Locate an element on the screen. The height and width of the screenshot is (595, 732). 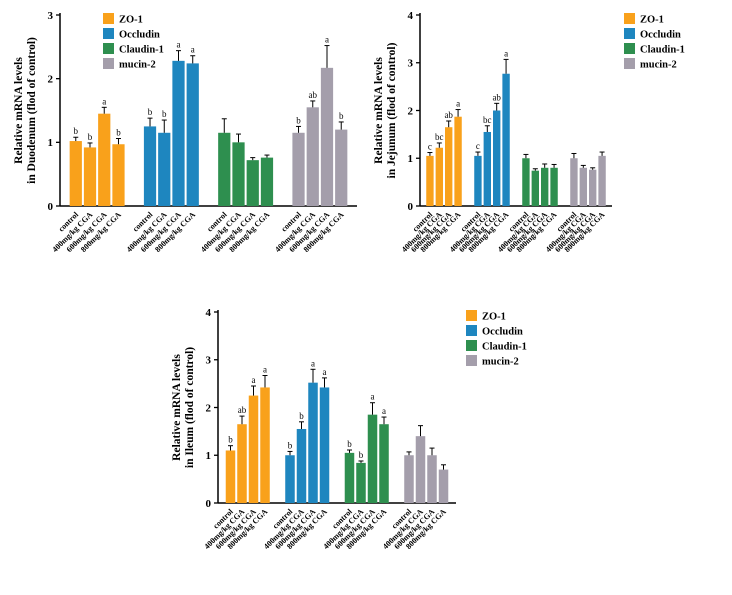
y-axis-label-line2: in Duodenum (flod of control) is located at coordinates (32, 110).